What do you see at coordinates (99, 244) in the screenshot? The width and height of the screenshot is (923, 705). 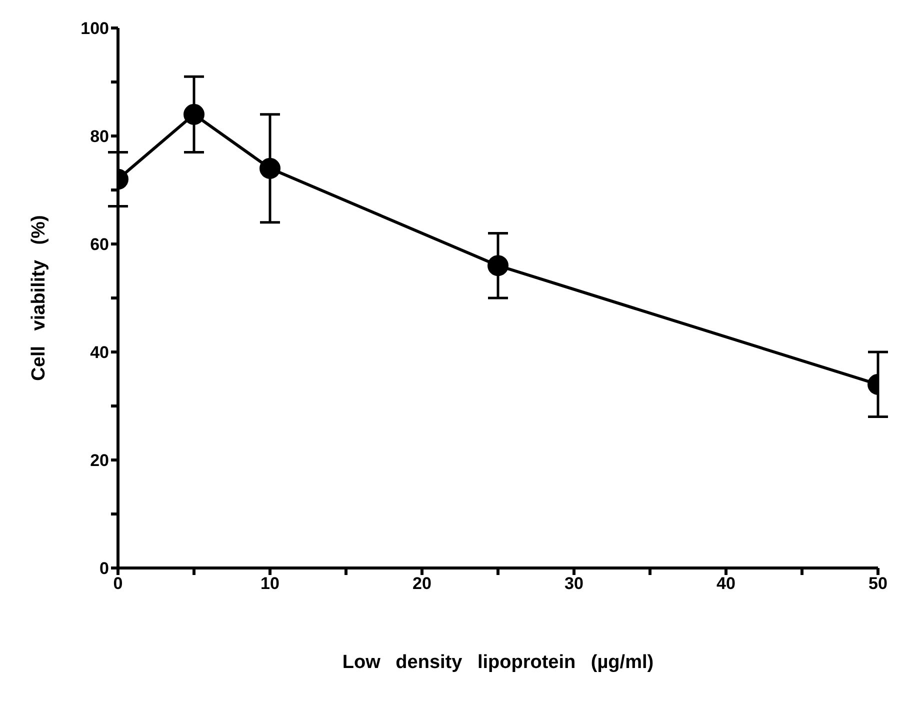 I see `y-tick-label: 60` at bounding box center [99, 244].